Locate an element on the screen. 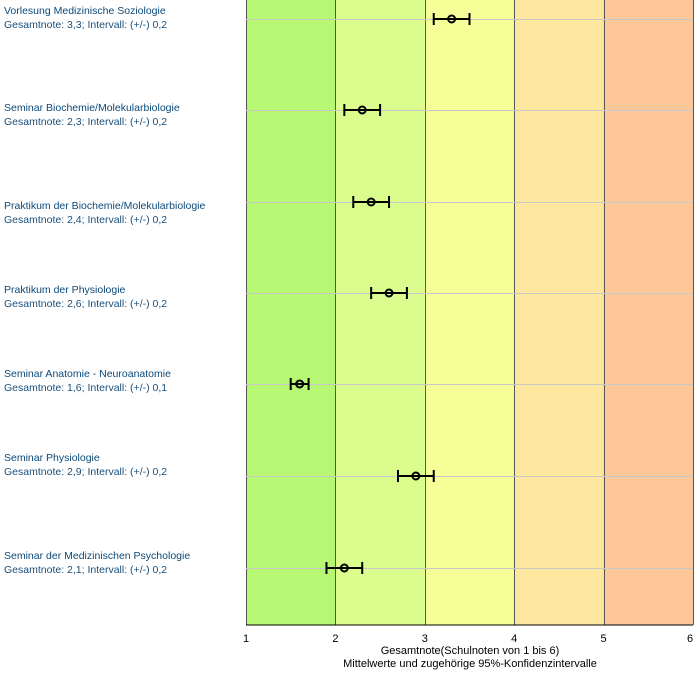  x-tick-label: 6 is located at coordinates (690, 639).